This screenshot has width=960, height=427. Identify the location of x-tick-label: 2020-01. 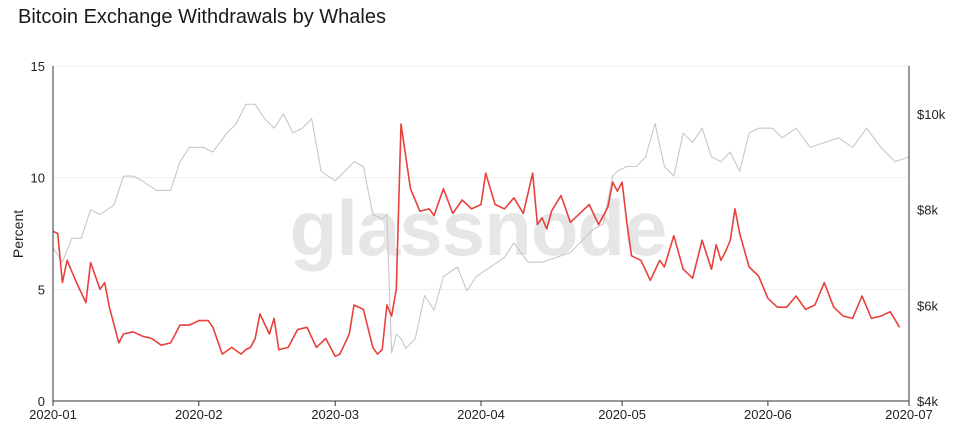
(53, 414).